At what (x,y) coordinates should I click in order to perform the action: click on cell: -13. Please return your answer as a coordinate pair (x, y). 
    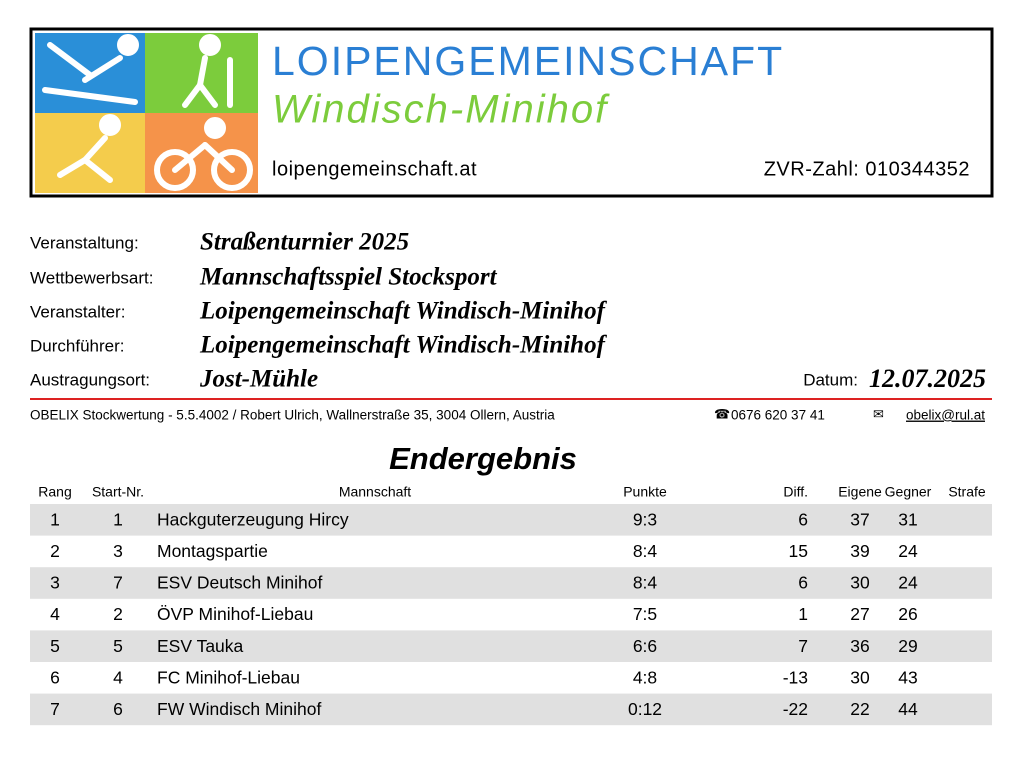
    Looking at the image, I should click on (795, 677).